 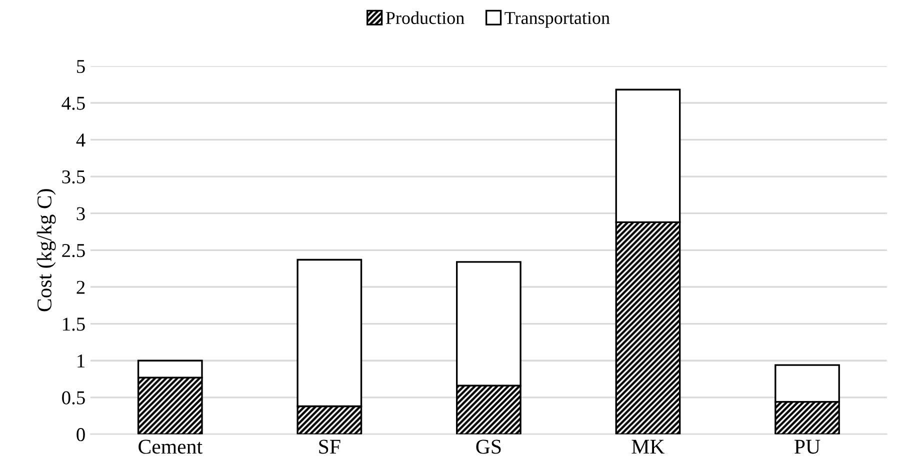 I want to click on x-tick-label: SF, so click(x=329, y=447).